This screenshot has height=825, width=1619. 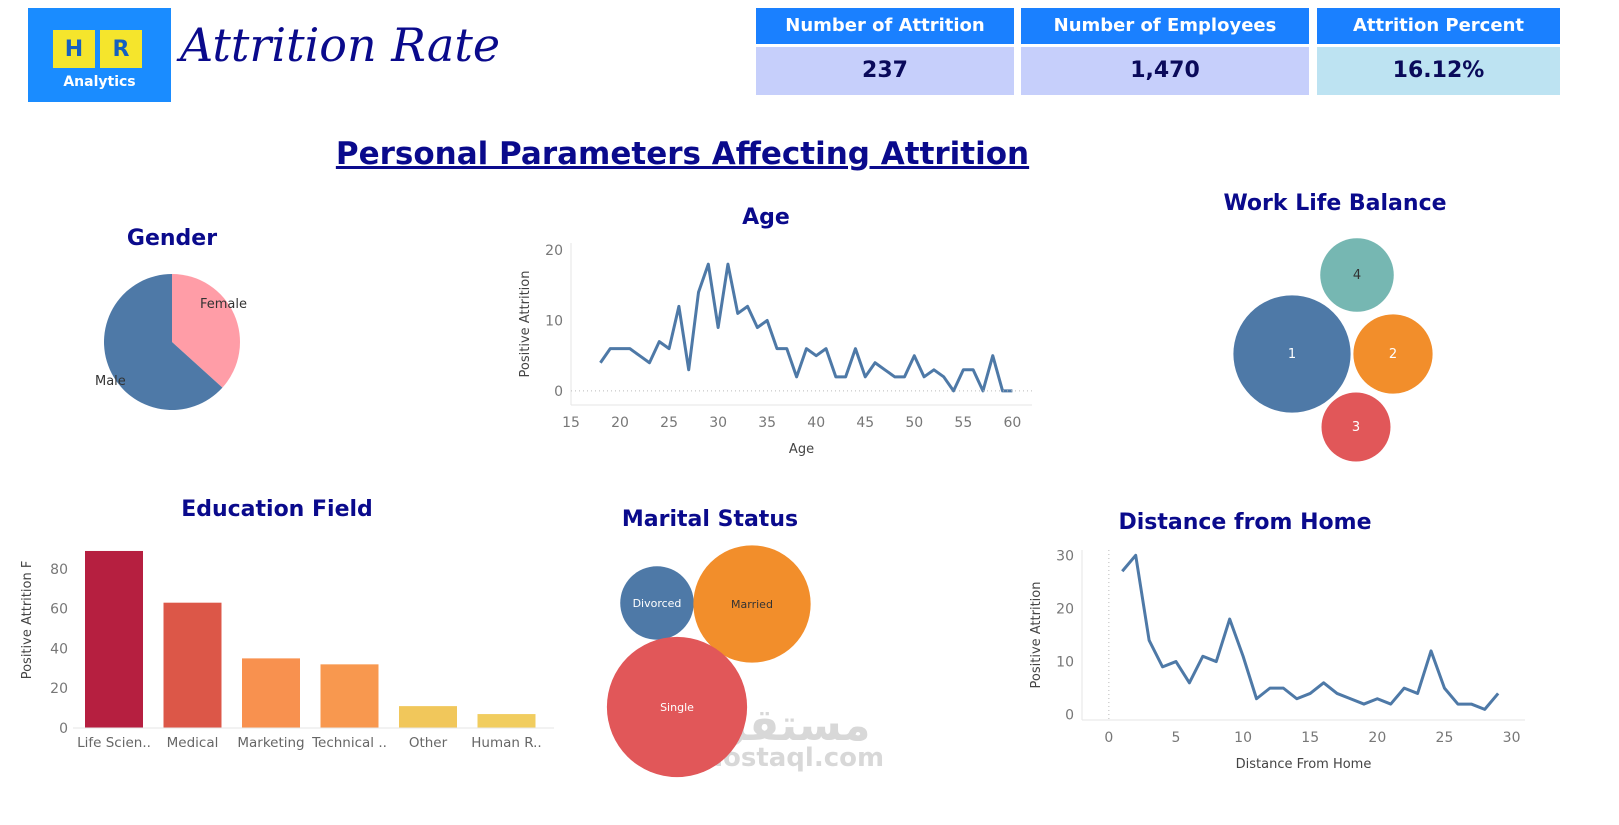 I want to click on wlb-bubble-label: 1, so click(x=1292, y=354).